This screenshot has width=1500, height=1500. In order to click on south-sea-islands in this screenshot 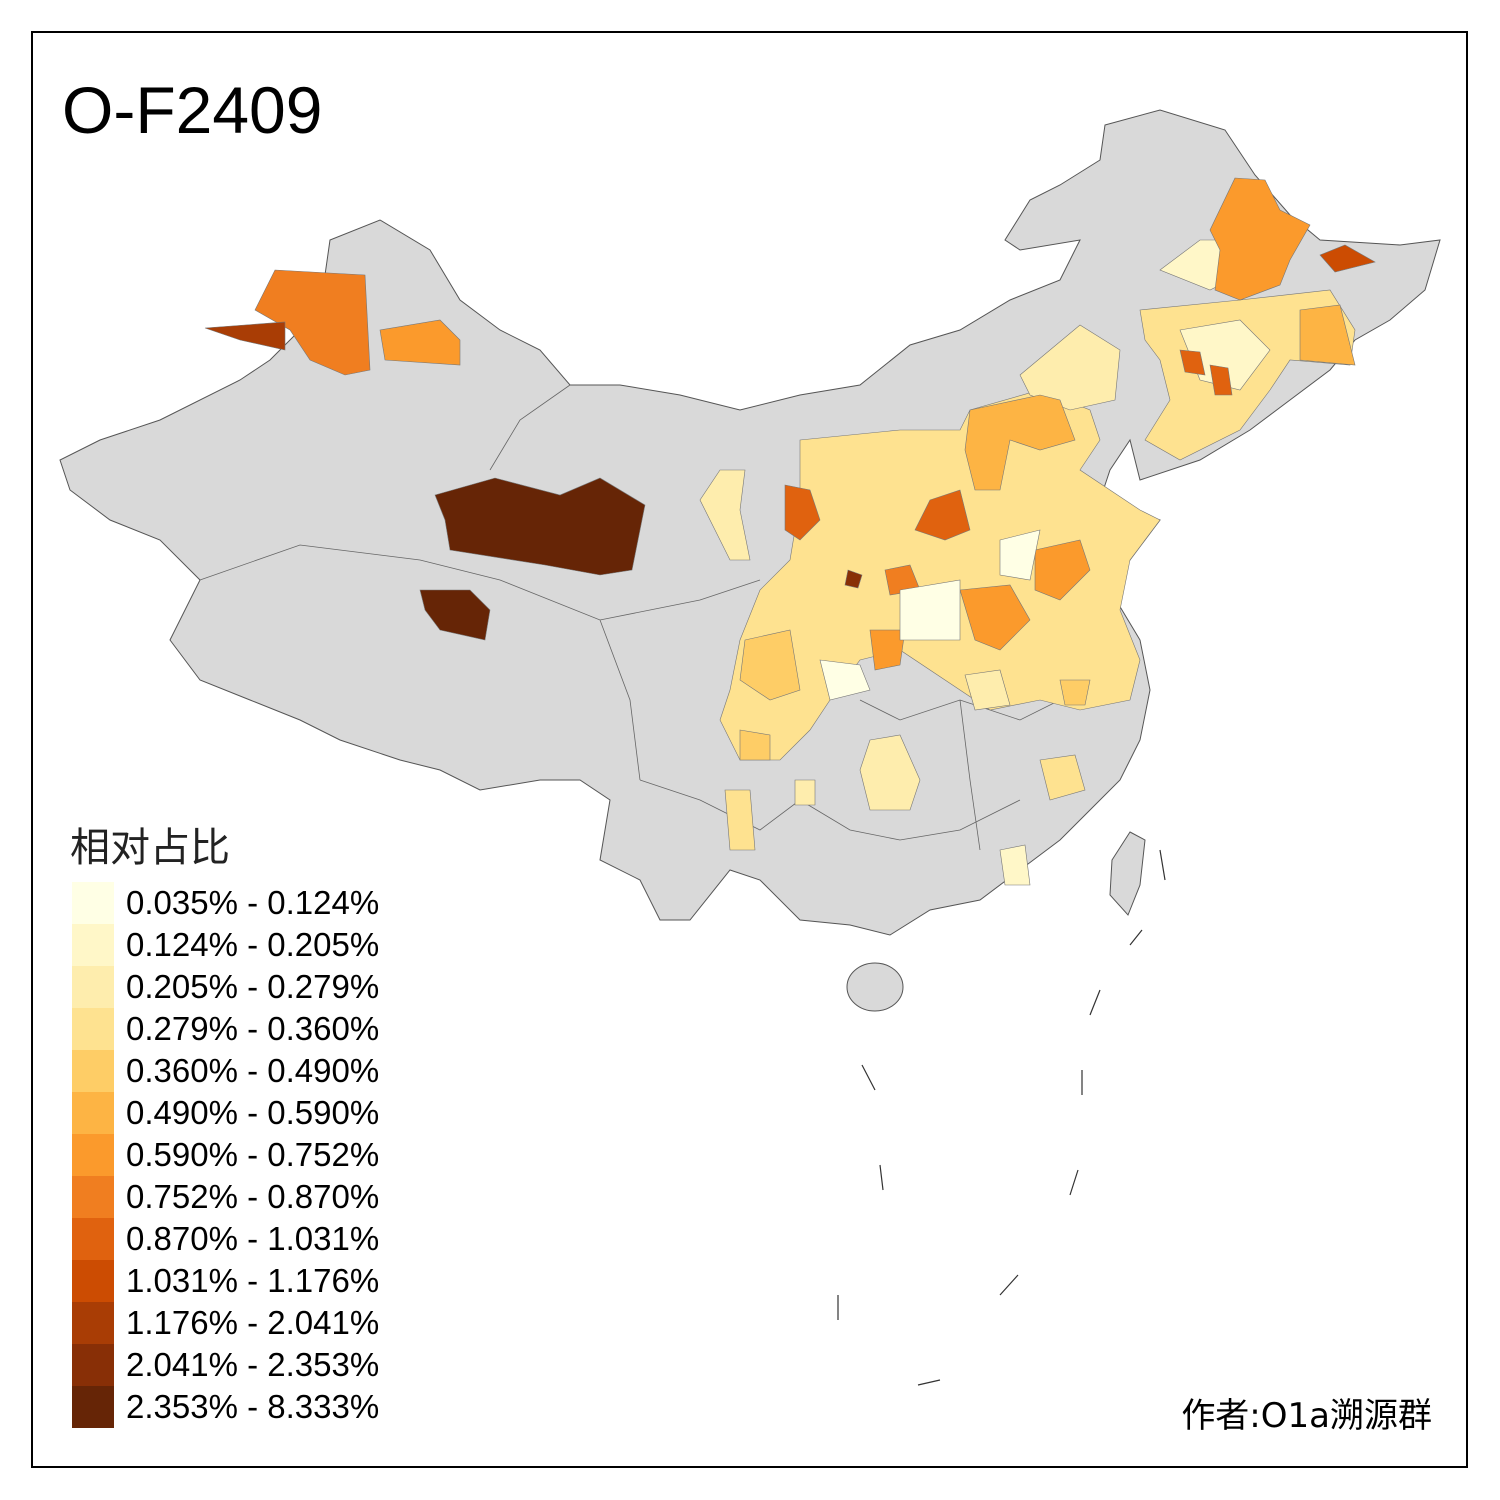, I will do `click(1001, 1117)`.